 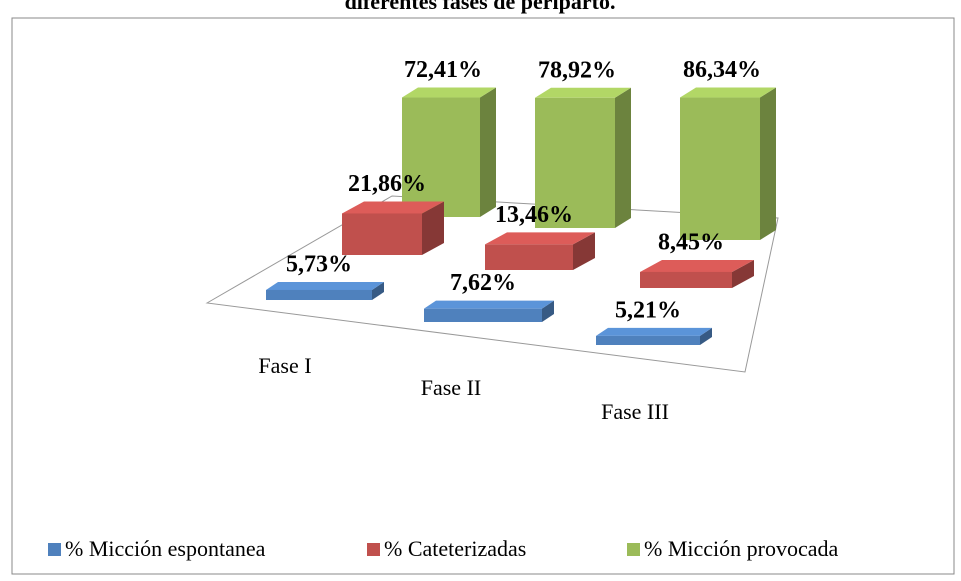 I want to click on value-label: 72,41%, so click(x=443, y=70).